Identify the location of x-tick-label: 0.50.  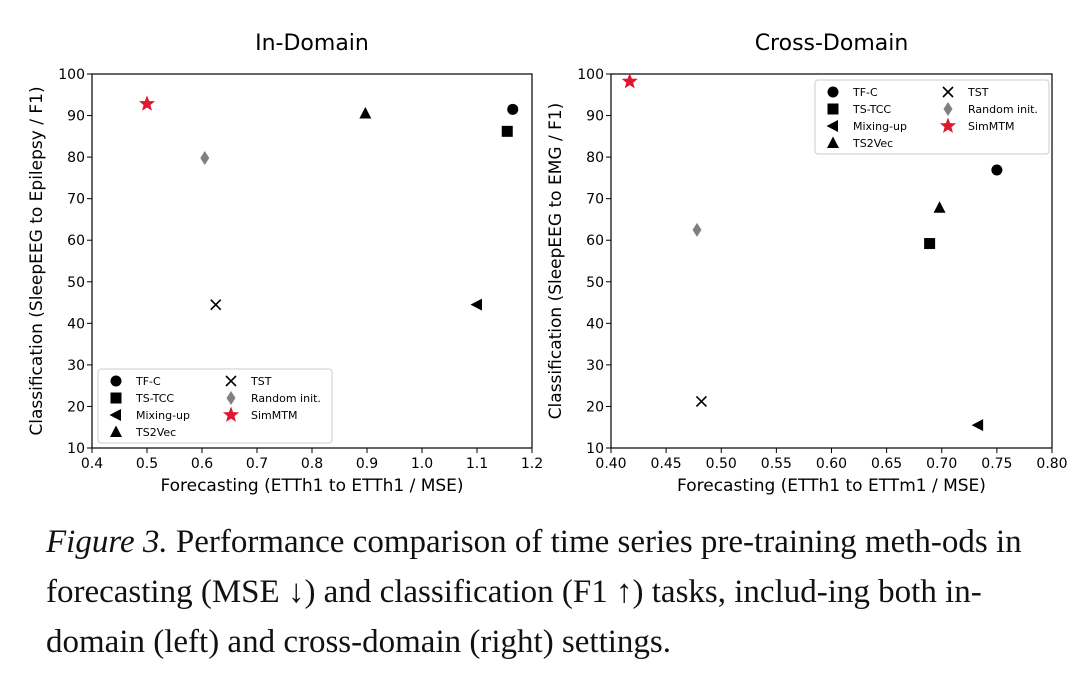
(721, 464).